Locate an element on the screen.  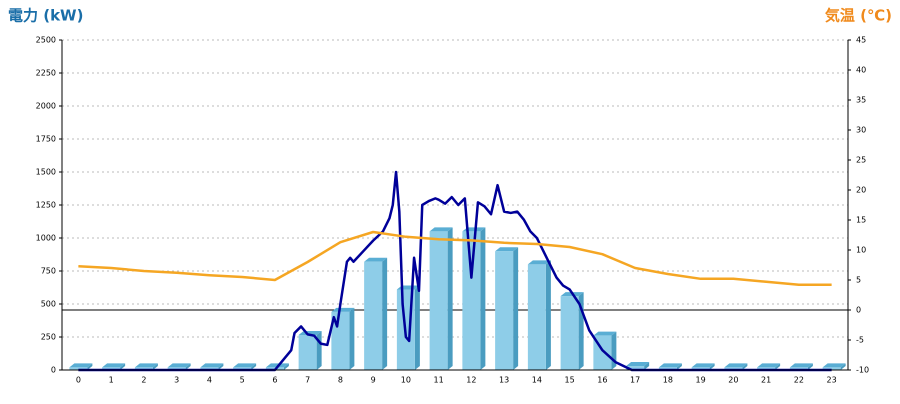
x-tick-label: 5 is located at coordinates (242, 380).